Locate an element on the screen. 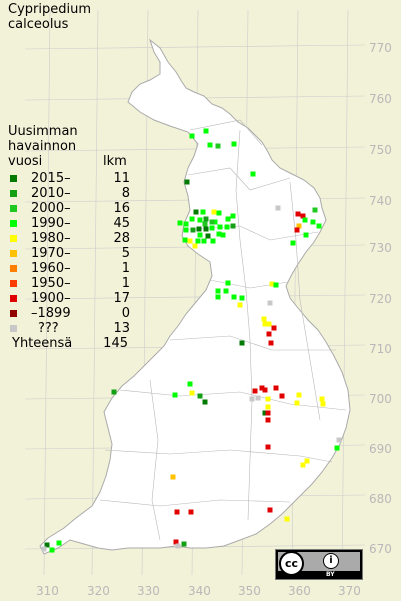 This screenshot has width=401, height=601. total-count: 145 is located at coordinates (115, 343).